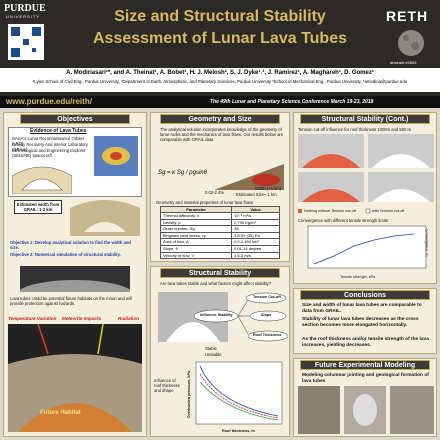  I want to click on title-line: Assessment of Lunar Lava Tubes, so click(220, 38).